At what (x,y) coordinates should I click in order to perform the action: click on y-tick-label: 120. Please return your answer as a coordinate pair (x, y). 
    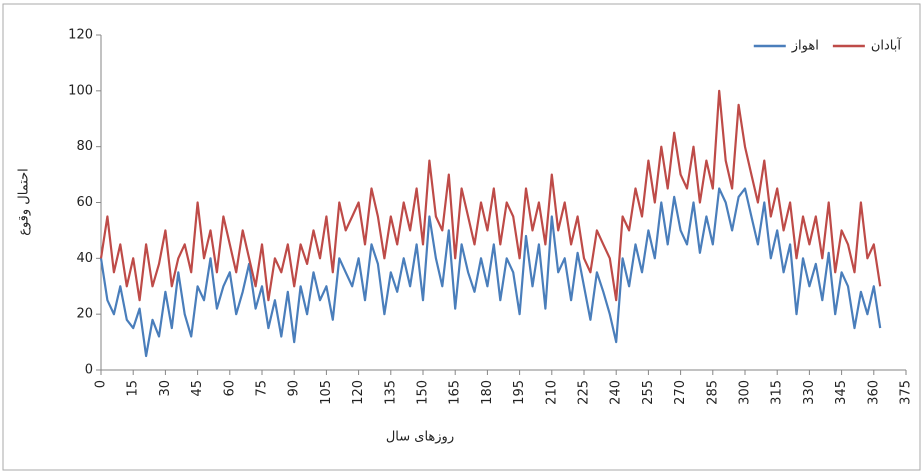
    Looking at the image, I should click on (80, 35).